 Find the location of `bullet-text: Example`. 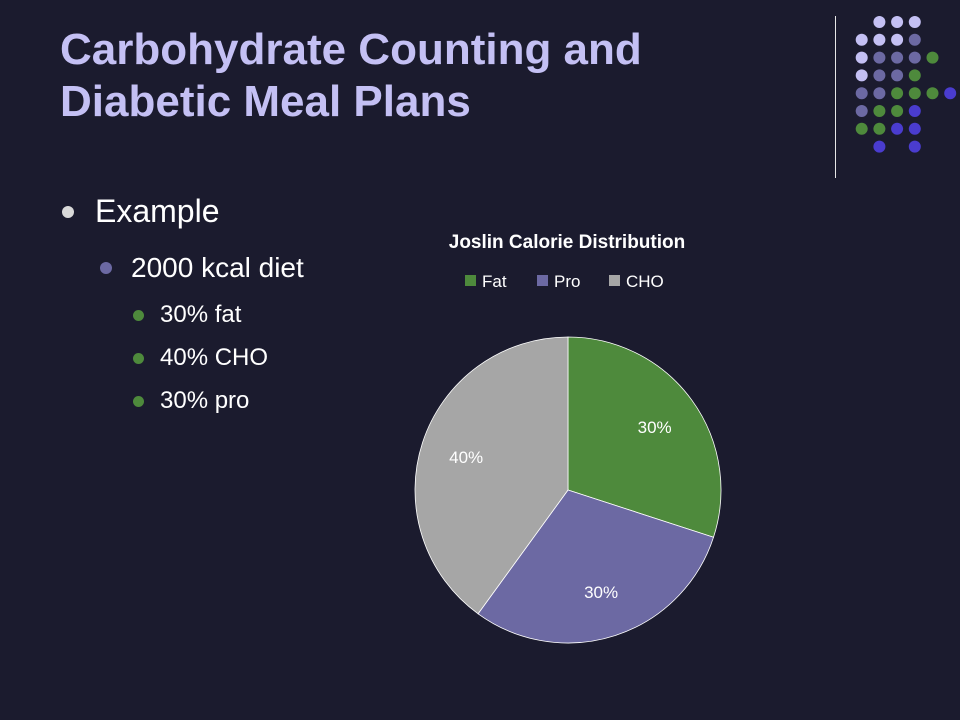

bullet-text: Example is located at coordinates (157, 211).